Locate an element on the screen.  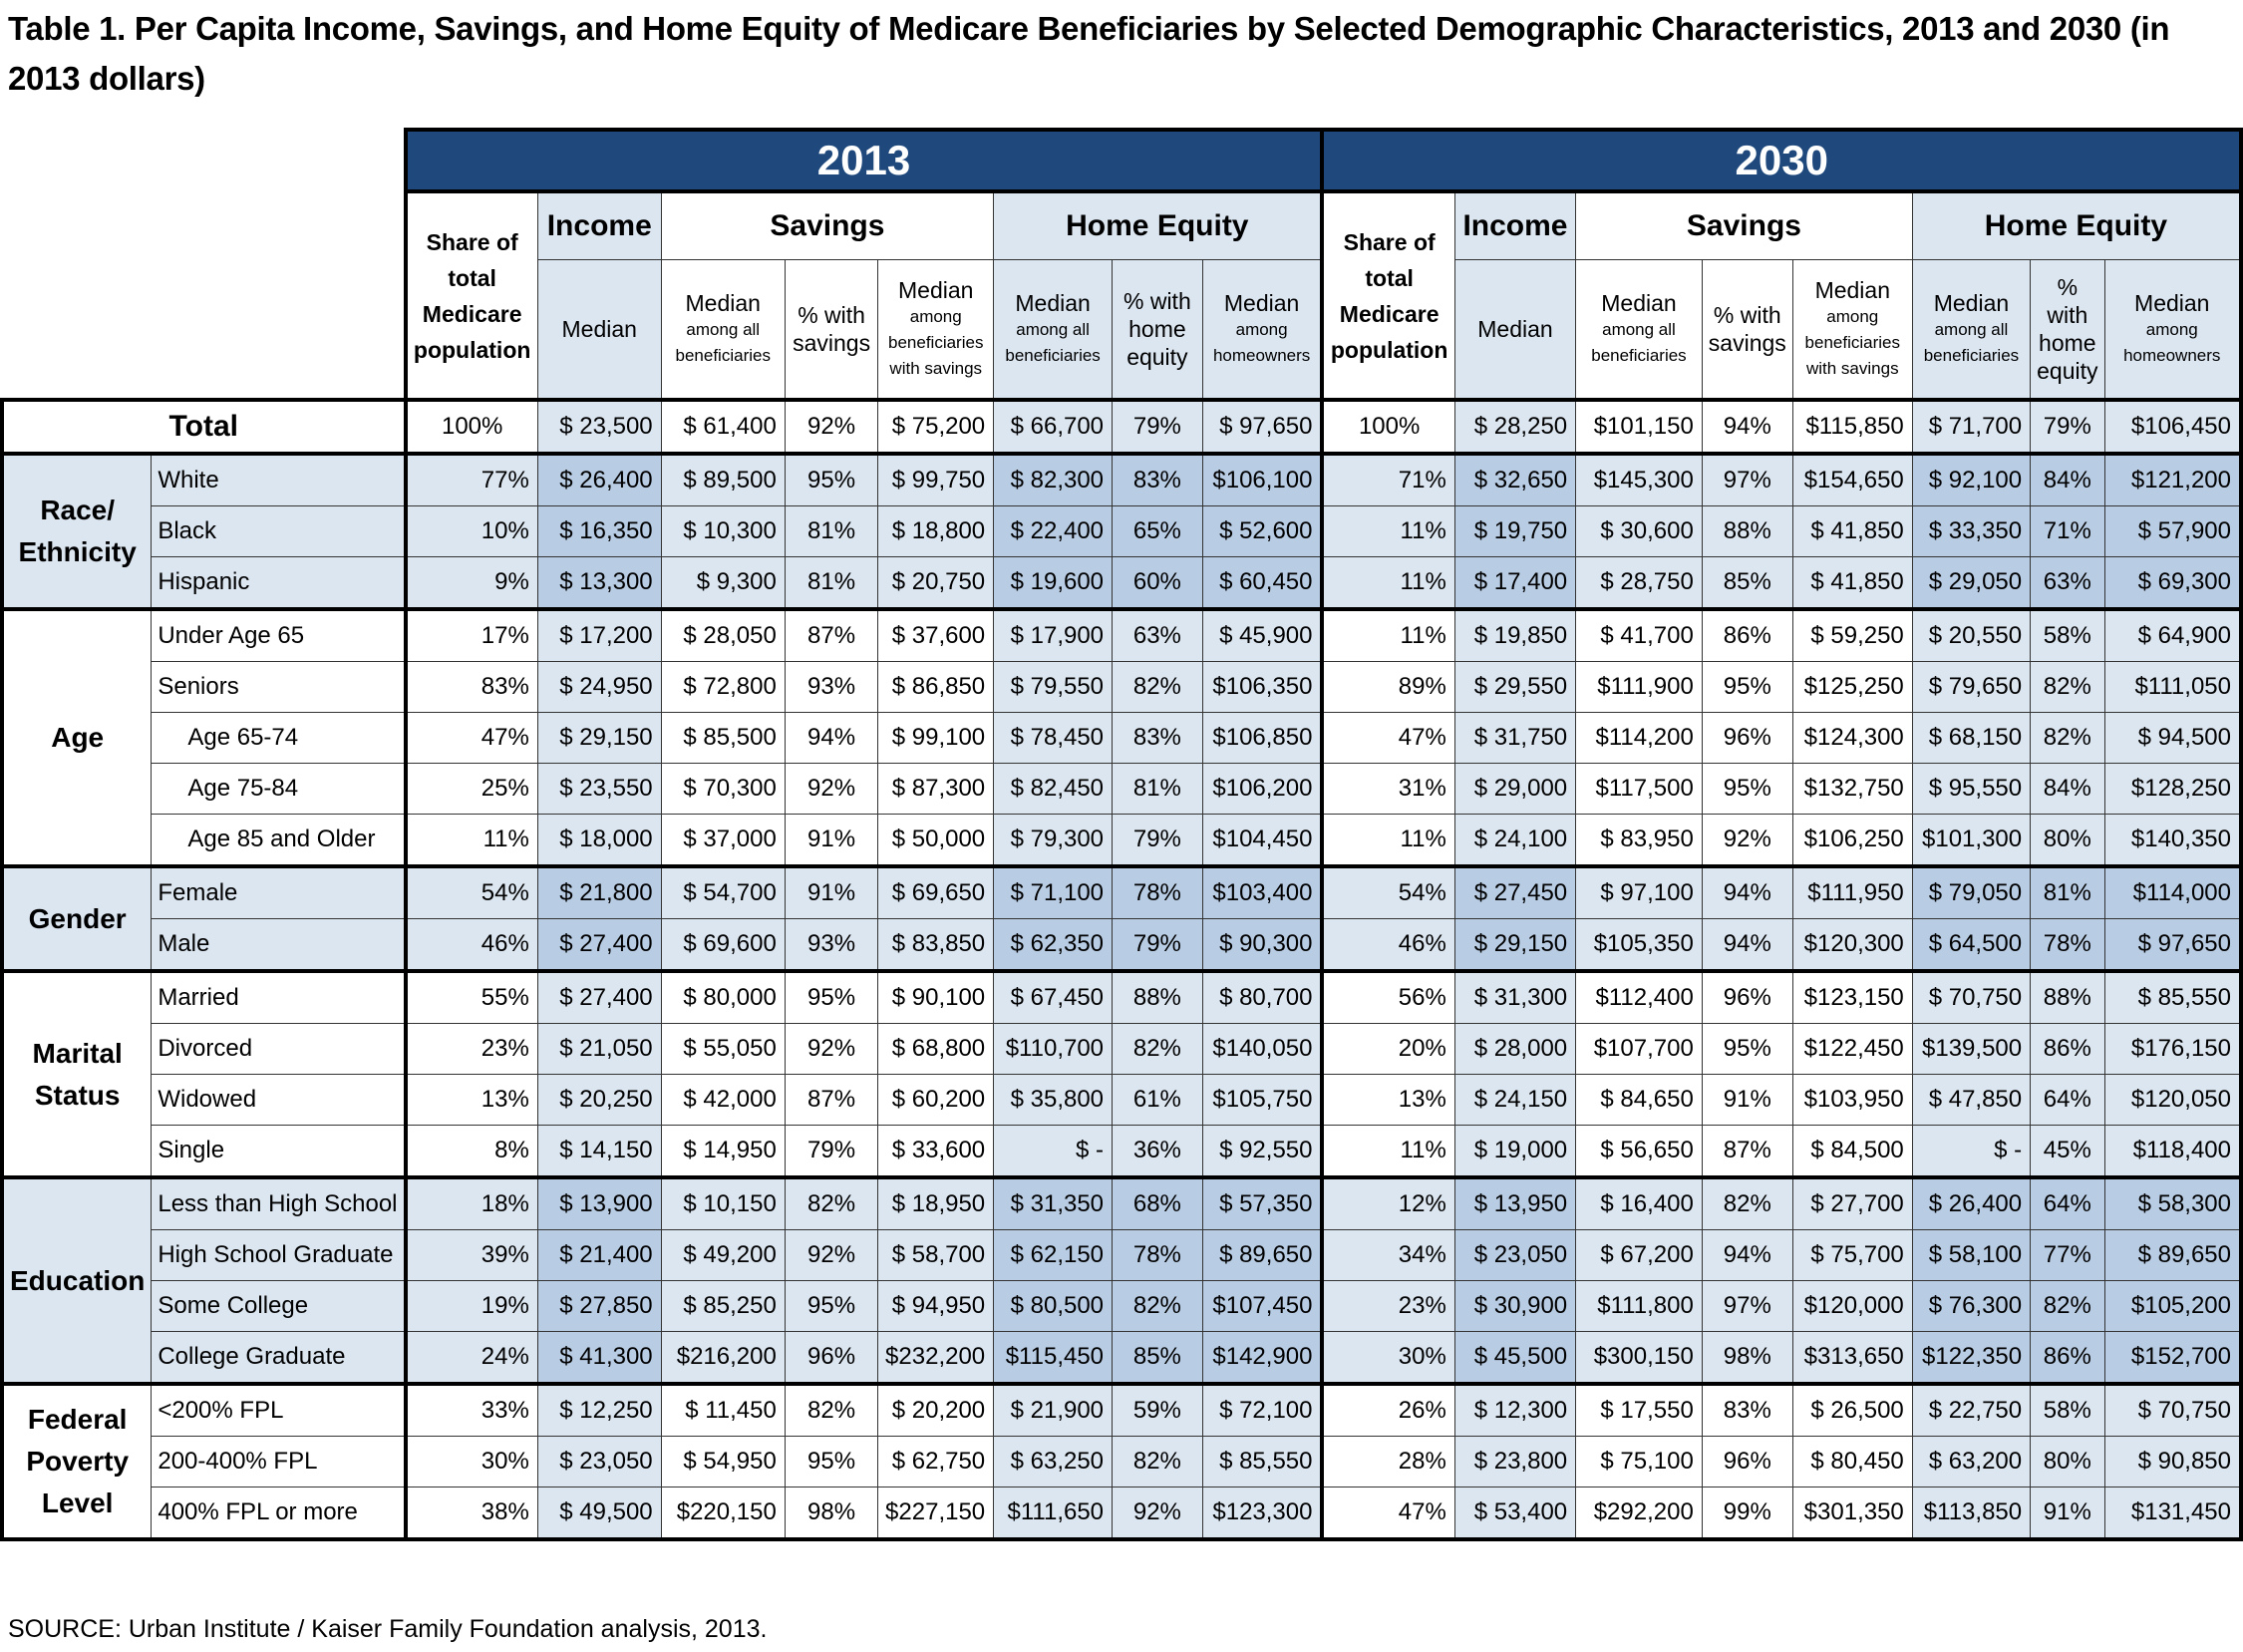
cell-y2013-income-median: $ 23,050 is located at coordinates (599, 1462).